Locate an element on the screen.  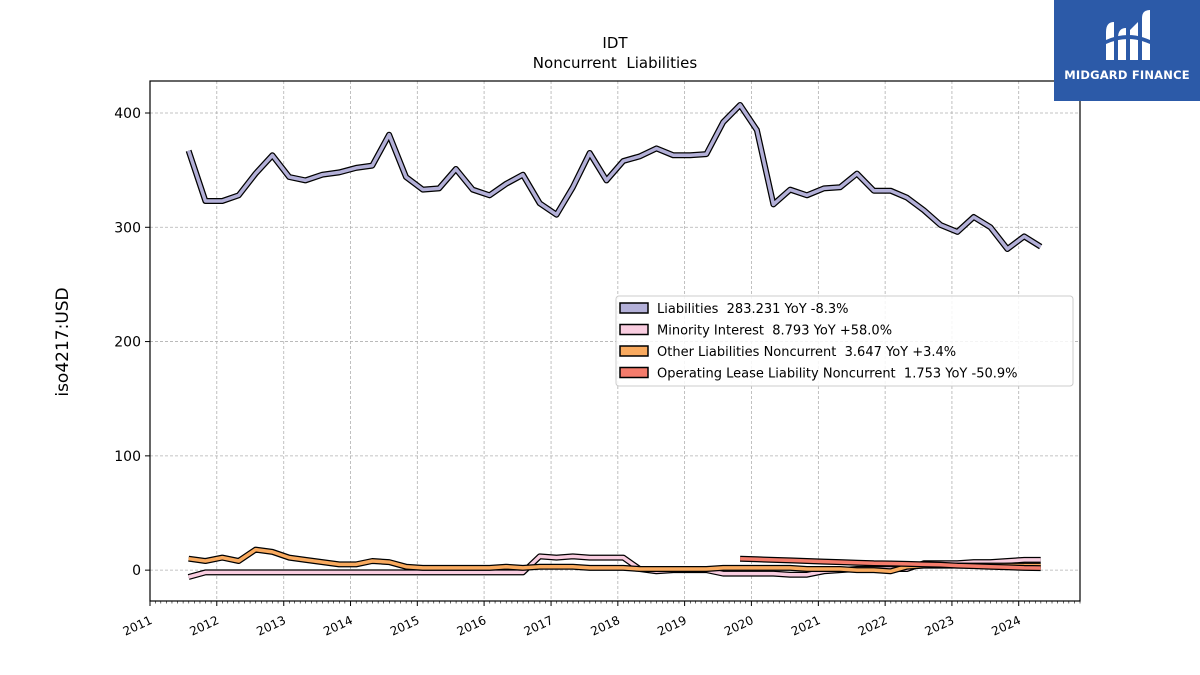
logo-mark-icon is located at coordinates (1128, 35).